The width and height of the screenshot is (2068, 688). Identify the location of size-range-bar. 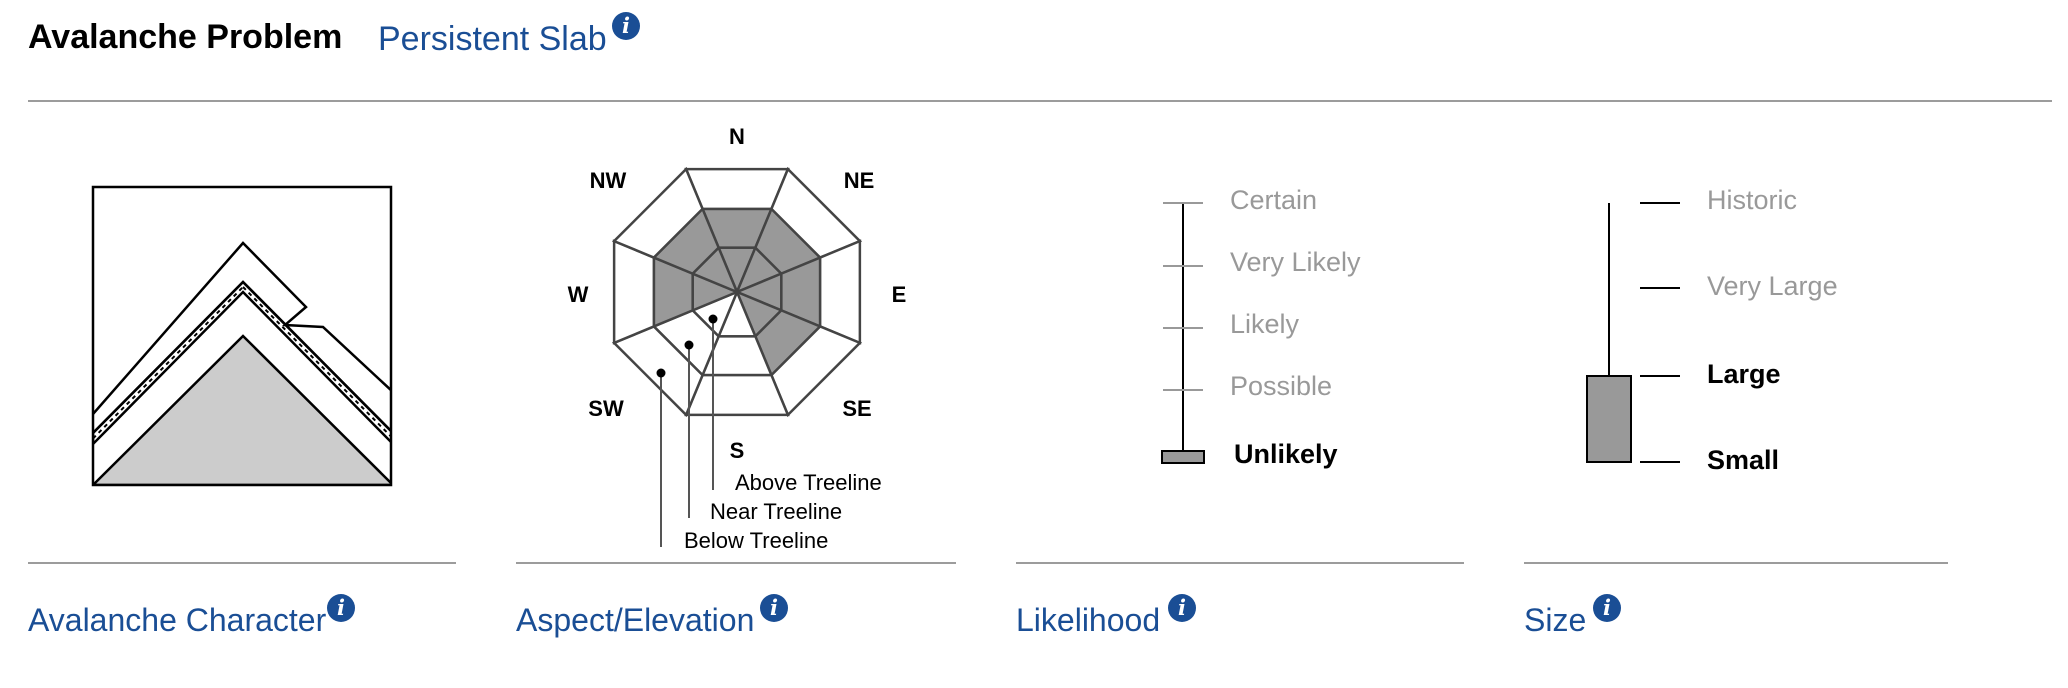
(1609, 419).